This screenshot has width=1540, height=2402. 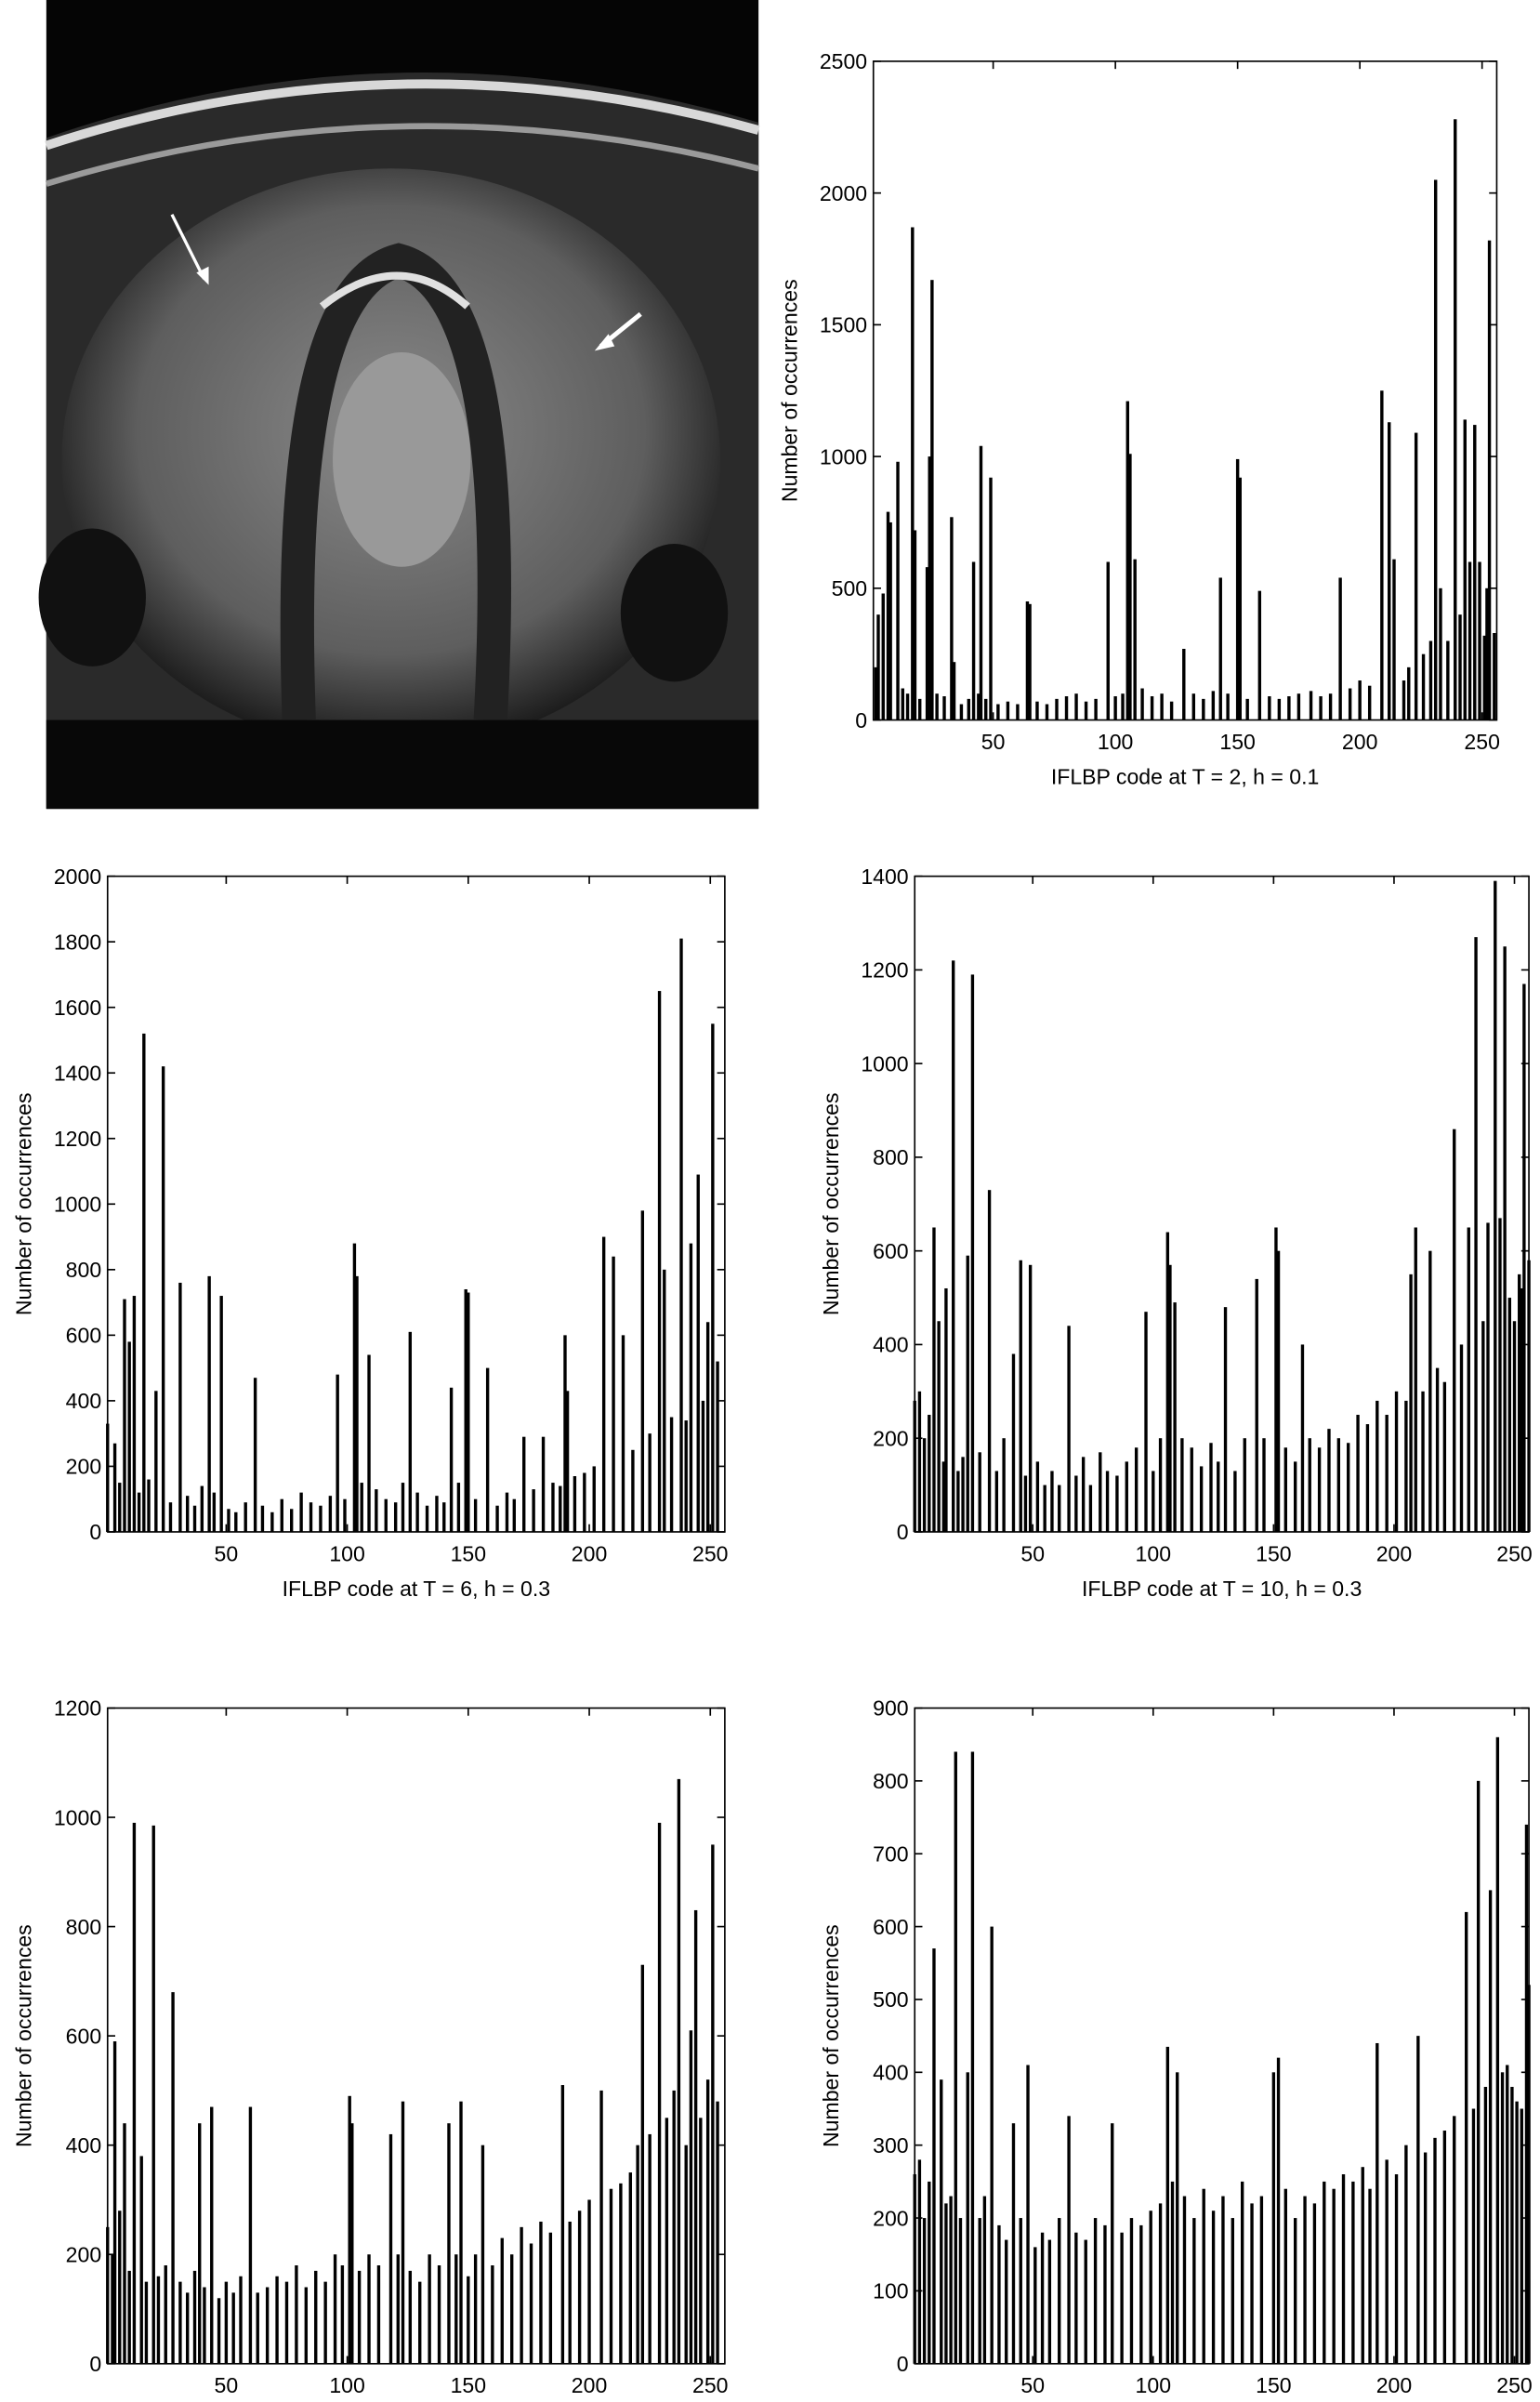 What do you see at coordinates (1185, 390) in the screenshot?
I see `plot-frame` at bounding box center [1185, 390].